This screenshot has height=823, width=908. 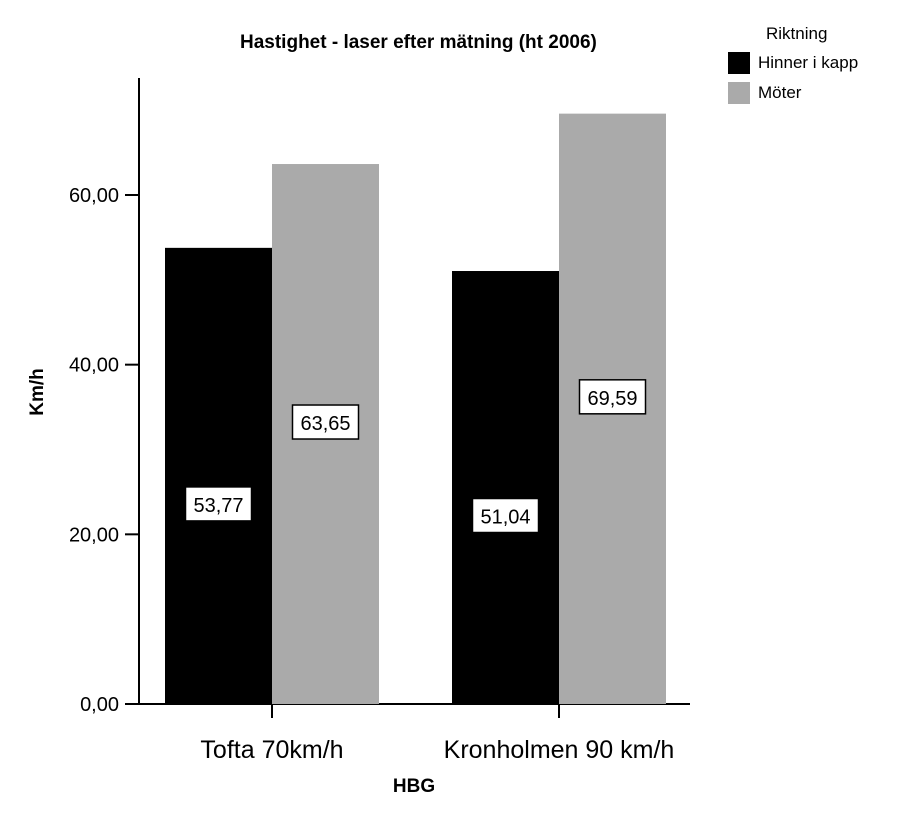 I want to click on data-label: 69,59, so click(x=612, y=399).